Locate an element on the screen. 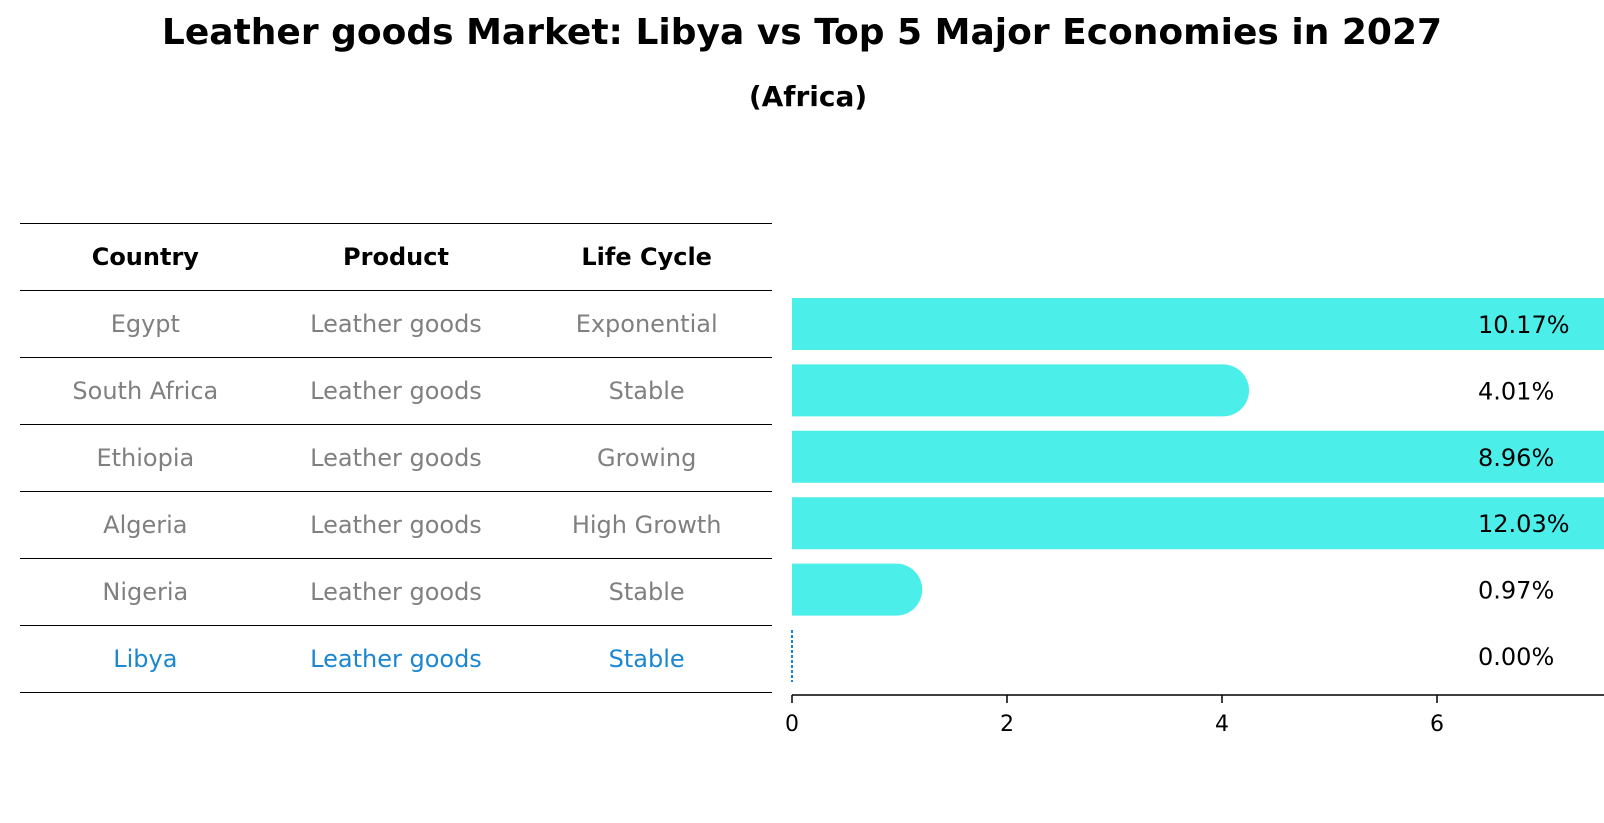 The image size is (1604, 823). table-row: Egypt Leather goods Exponential is located at coordinates (396, 324).